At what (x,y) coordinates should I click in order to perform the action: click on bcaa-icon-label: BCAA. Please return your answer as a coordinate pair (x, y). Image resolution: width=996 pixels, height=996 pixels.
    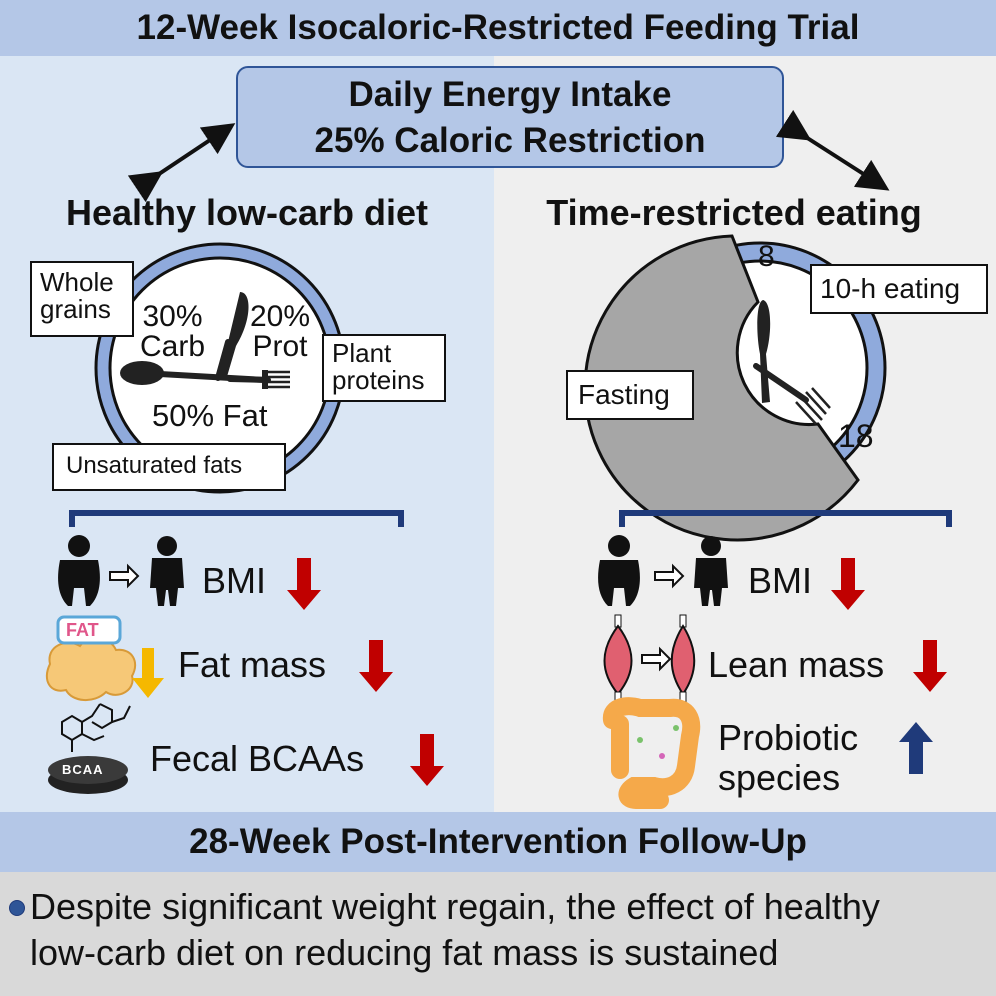
    Looking at the image, I should click on (83, 769).